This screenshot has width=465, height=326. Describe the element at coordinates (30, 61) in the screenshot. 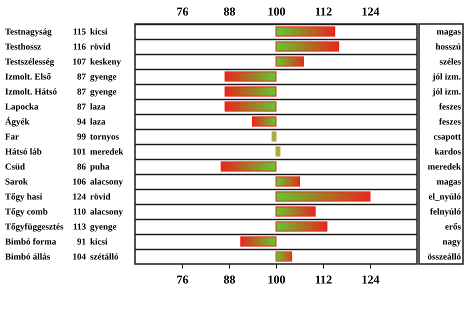

I see `y-tick-label: Testszélesség` at that location.